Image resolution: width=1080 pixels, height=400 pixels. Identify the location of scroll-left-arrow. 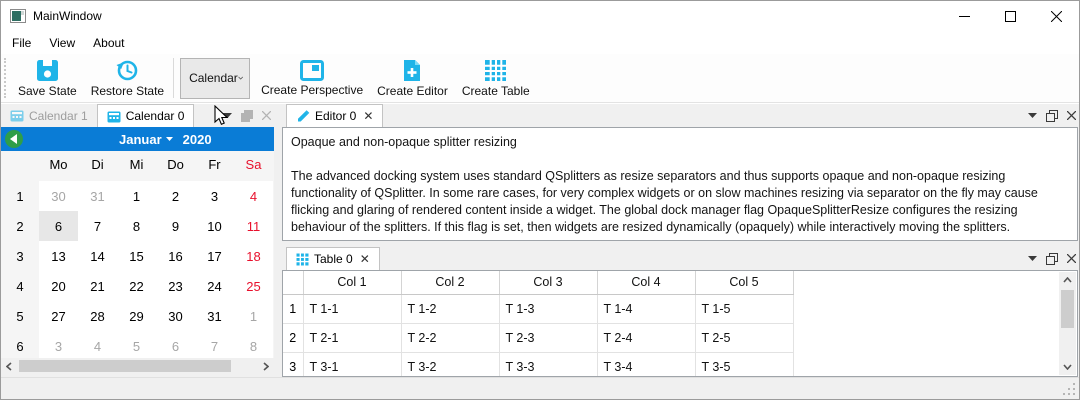
(9, 366).